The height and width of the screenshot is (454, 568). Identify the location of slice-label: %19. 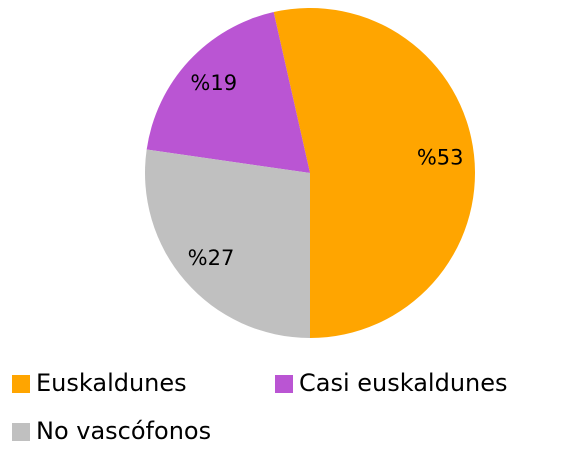
(213, 83).